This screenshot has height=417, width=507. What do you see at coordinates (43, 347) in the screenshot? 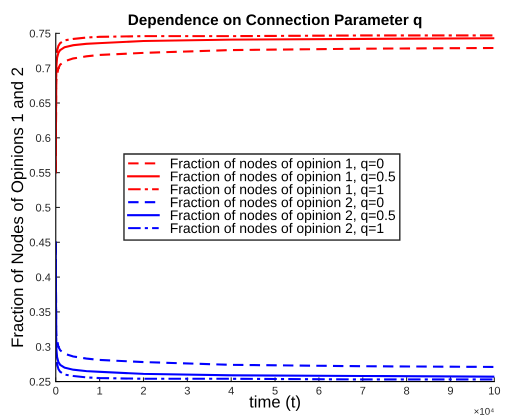
I see `y-tick-label: 0.3` at bounding box center [43, 347].